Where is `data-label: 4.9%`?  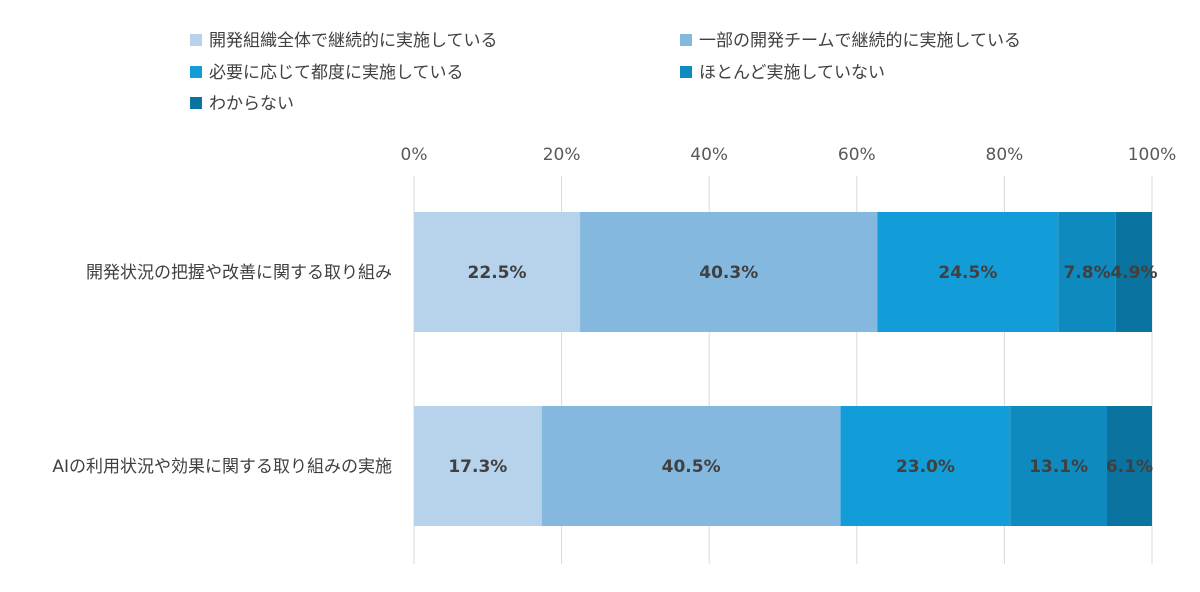
data-label: 4.9% is located at coordinates (1133, 273).